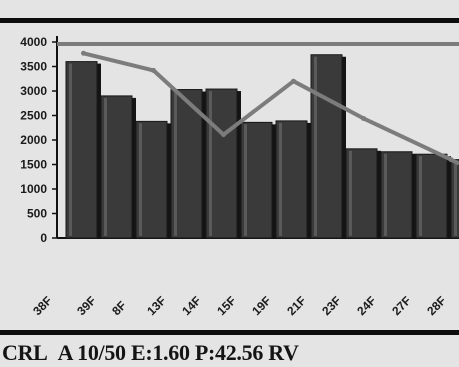 The width and height of the screenshot is (459, 367). I want to click on y-tick-label: 2000, so click(33, 140).